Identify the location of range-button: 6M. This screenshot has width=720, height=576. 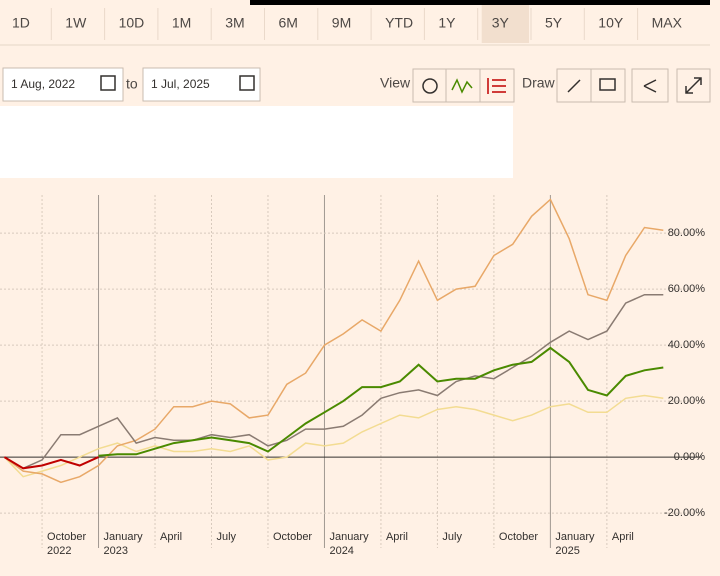
(288, 23).